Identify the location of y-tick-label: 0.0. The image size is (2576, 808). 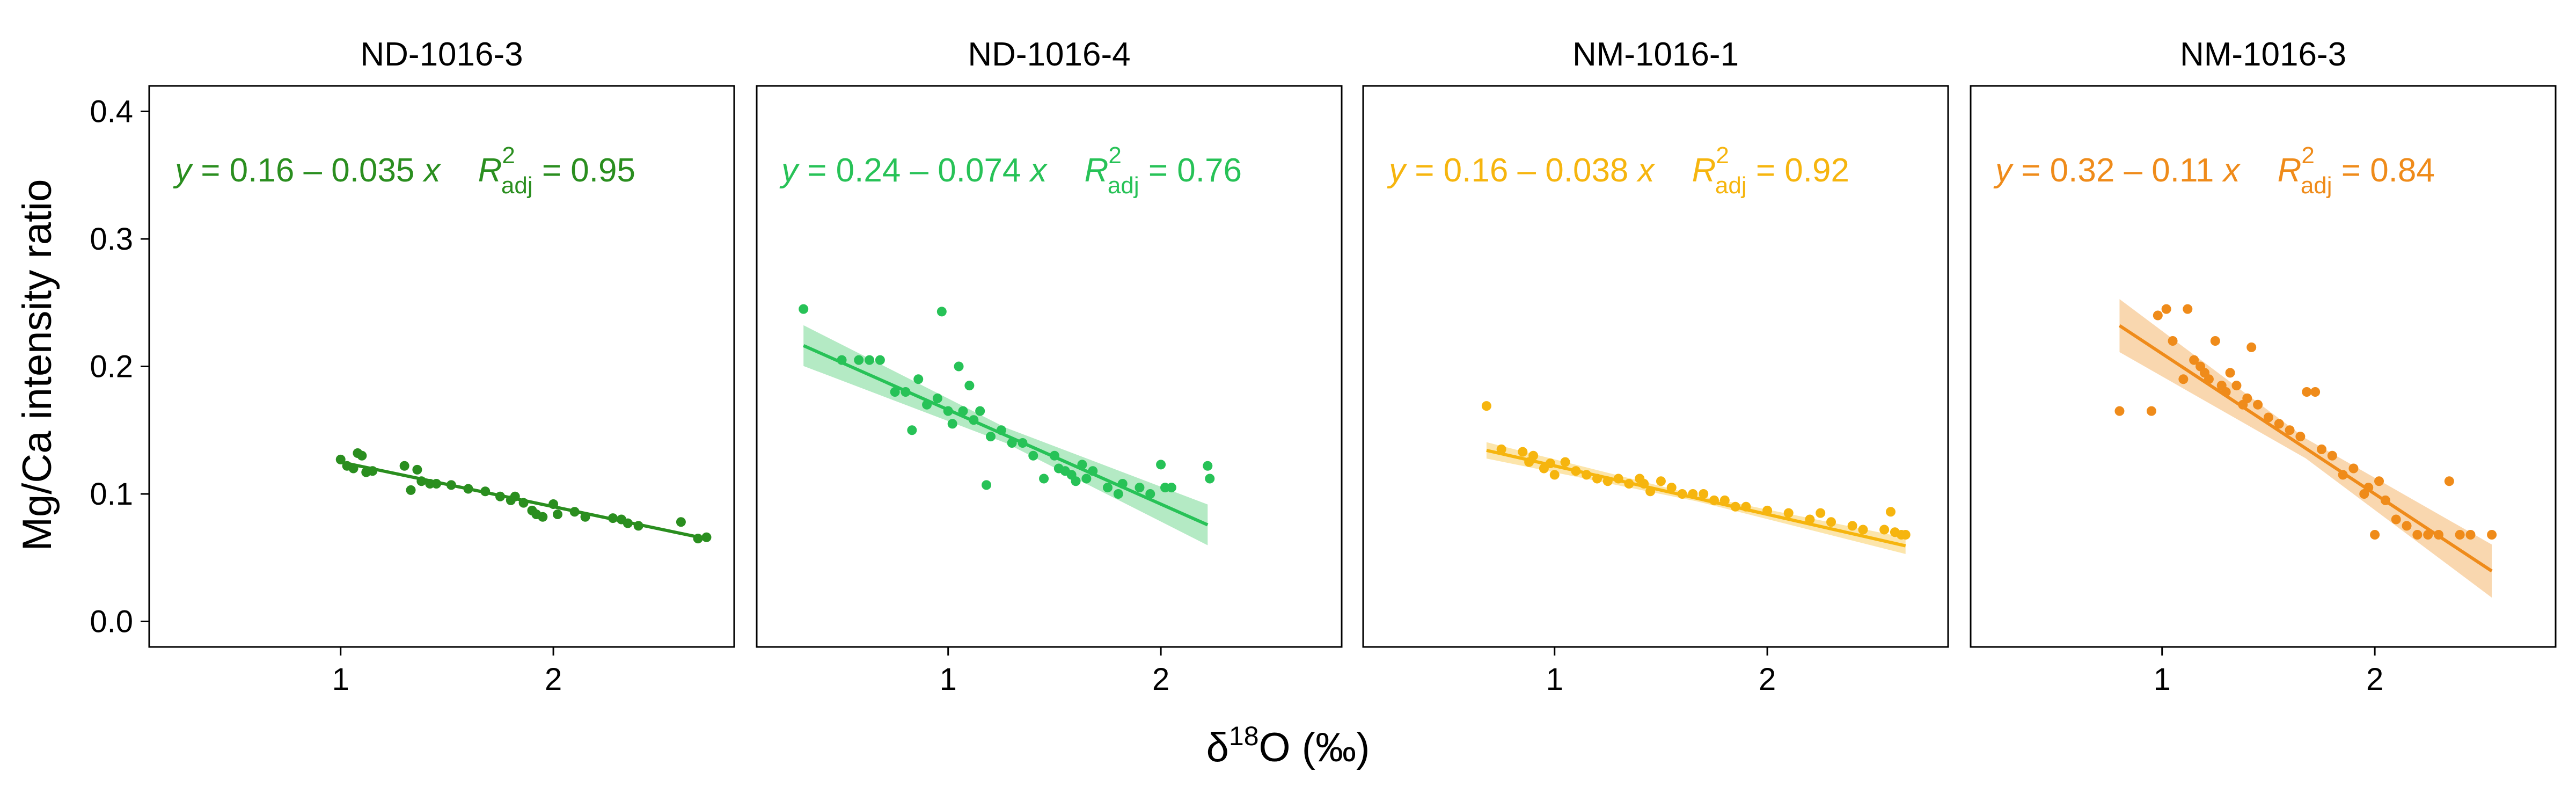
(111, 622).